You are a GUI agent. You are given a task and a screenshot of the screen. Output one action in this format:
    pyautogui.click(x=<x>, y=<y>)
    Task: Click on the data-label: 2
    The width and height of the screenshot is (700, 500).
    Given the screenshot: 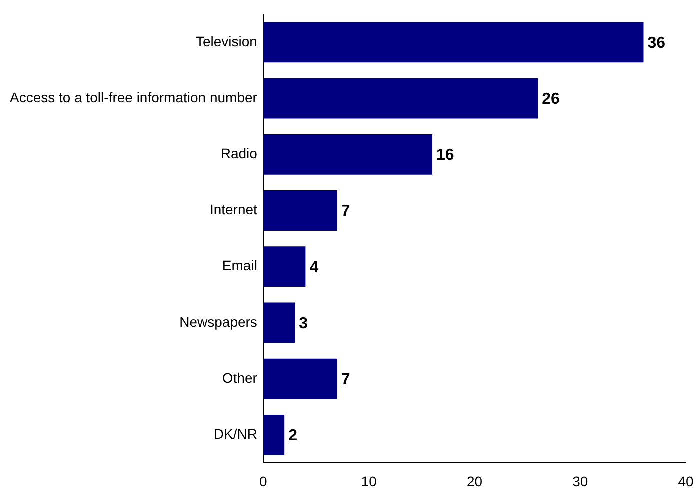 What is the action you would take?
    pyautogui.click(x=293, y=436)
    